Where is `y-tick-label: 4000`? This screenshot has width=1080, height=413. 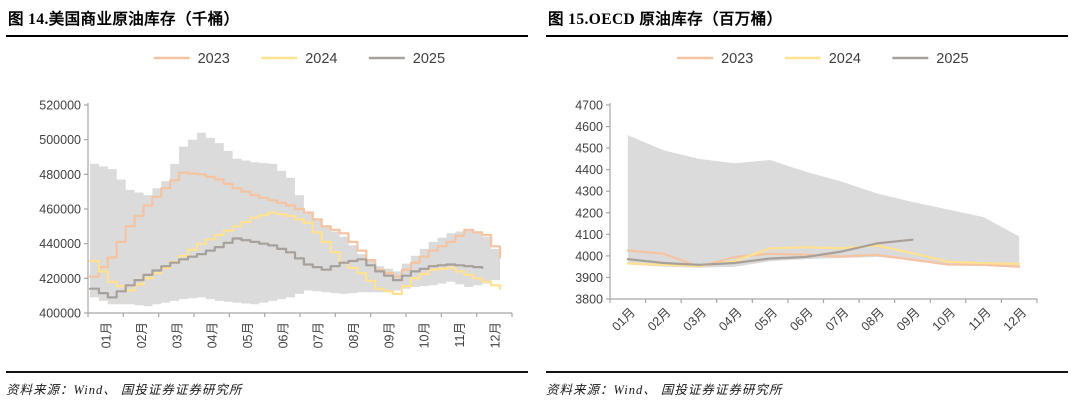
y-tick-label: 4000 is located at coordinates (589, 256).